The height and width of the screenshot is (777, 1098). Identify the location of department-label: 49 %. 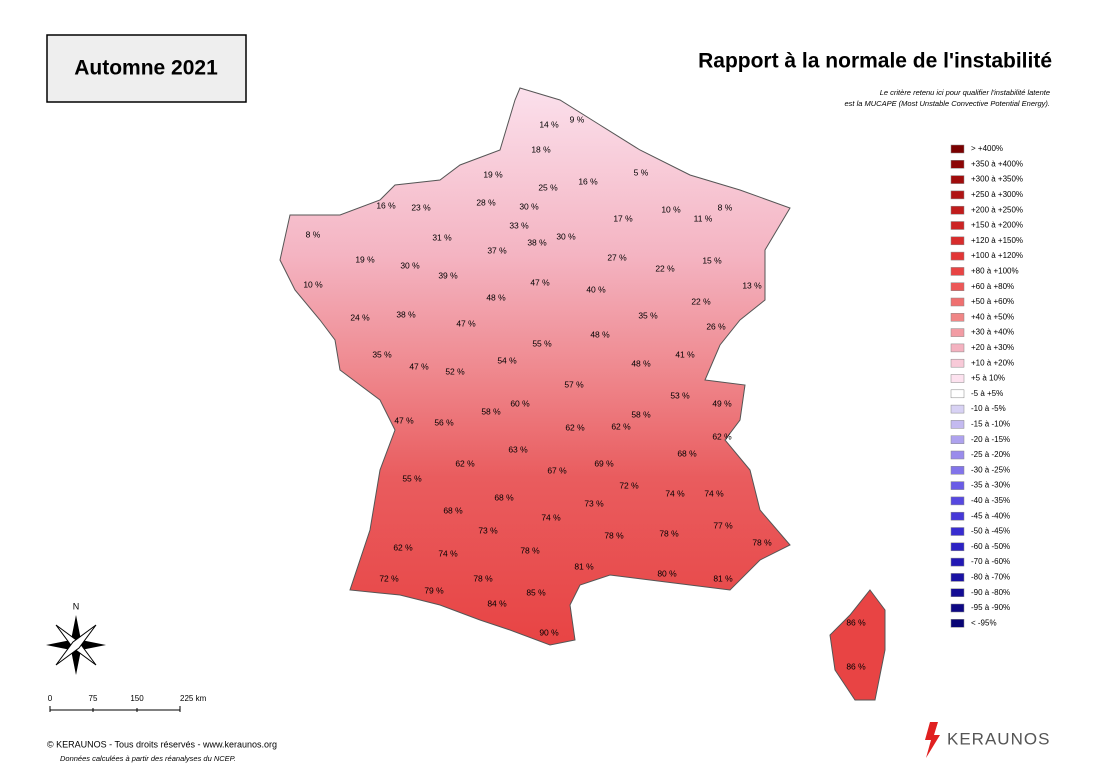
(722, 403).